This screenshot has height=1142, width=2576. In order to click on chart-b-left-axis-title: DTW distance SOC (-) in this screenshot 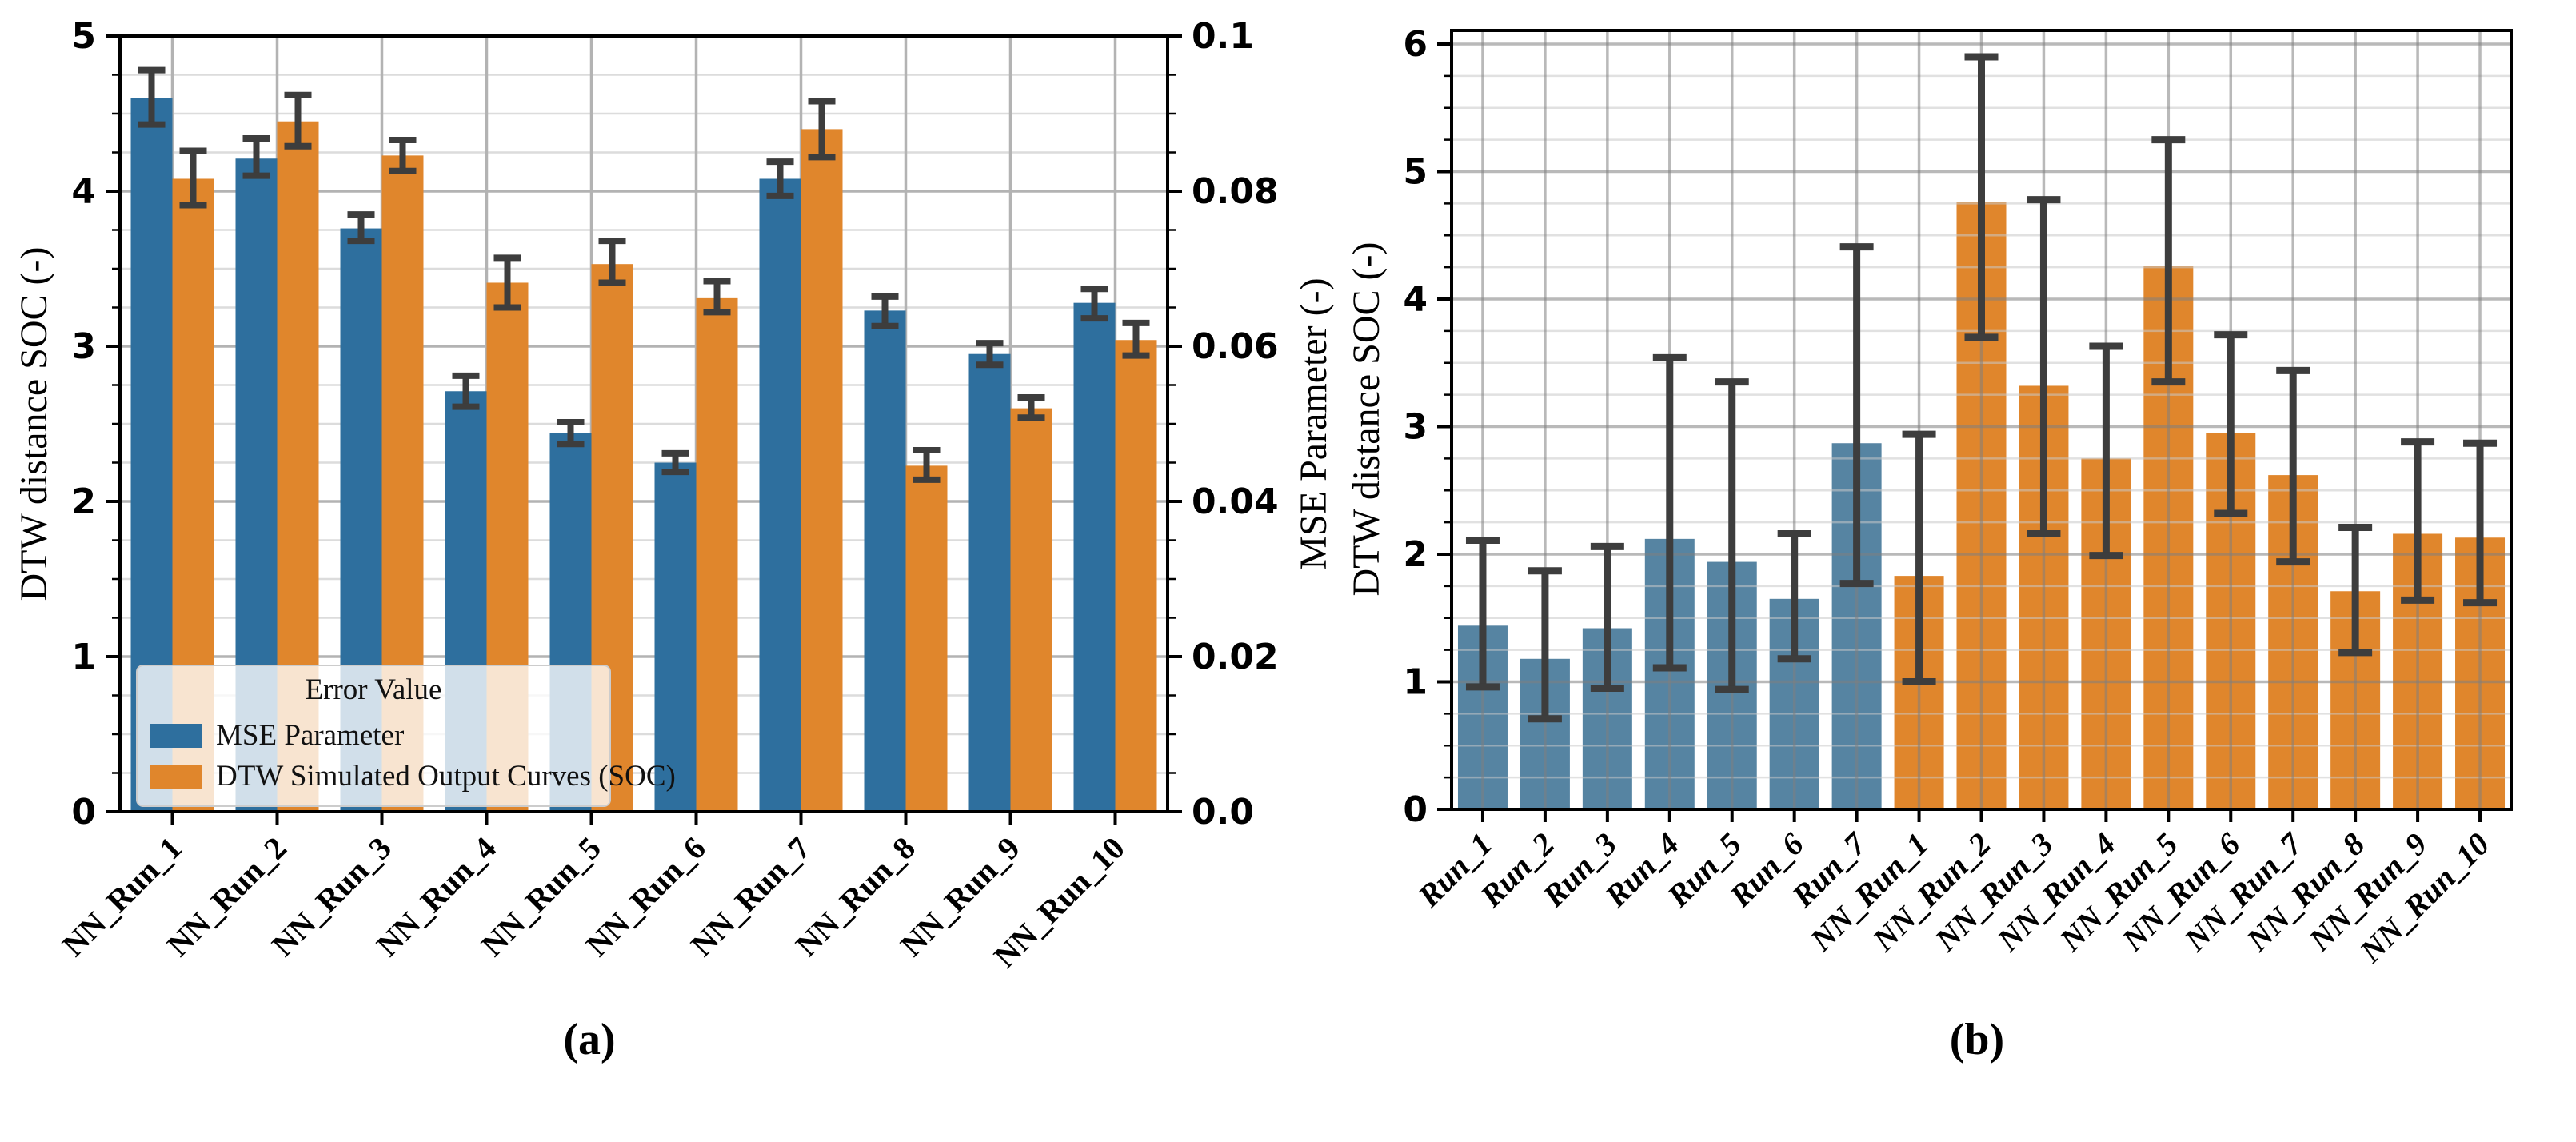, I will do `click(1366, 420)`.